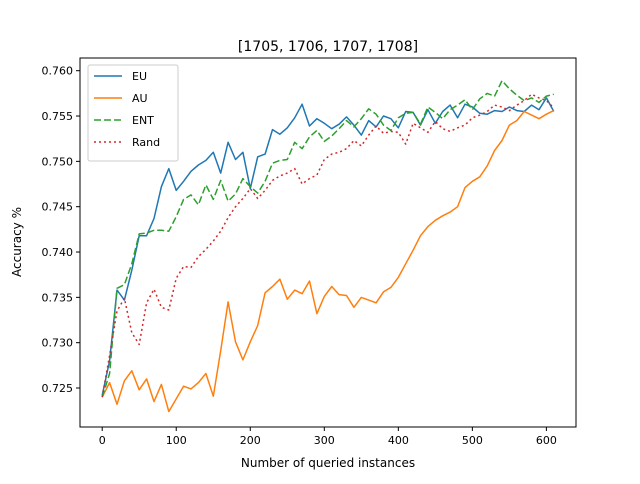 Image resolution: width=640 pixels, height=484 pixels. I want to click on y-tick-label: 0.735, so click(58, 297).